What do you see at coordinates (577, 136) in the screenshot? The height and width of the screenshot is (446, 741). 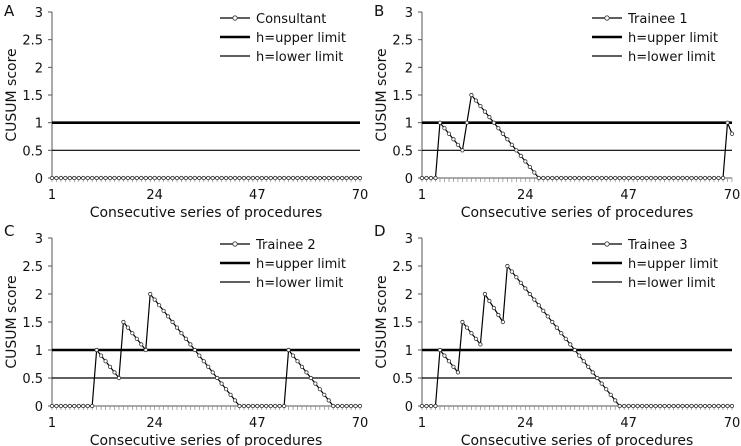 I see `series-line` at bounding box center [577, 136].